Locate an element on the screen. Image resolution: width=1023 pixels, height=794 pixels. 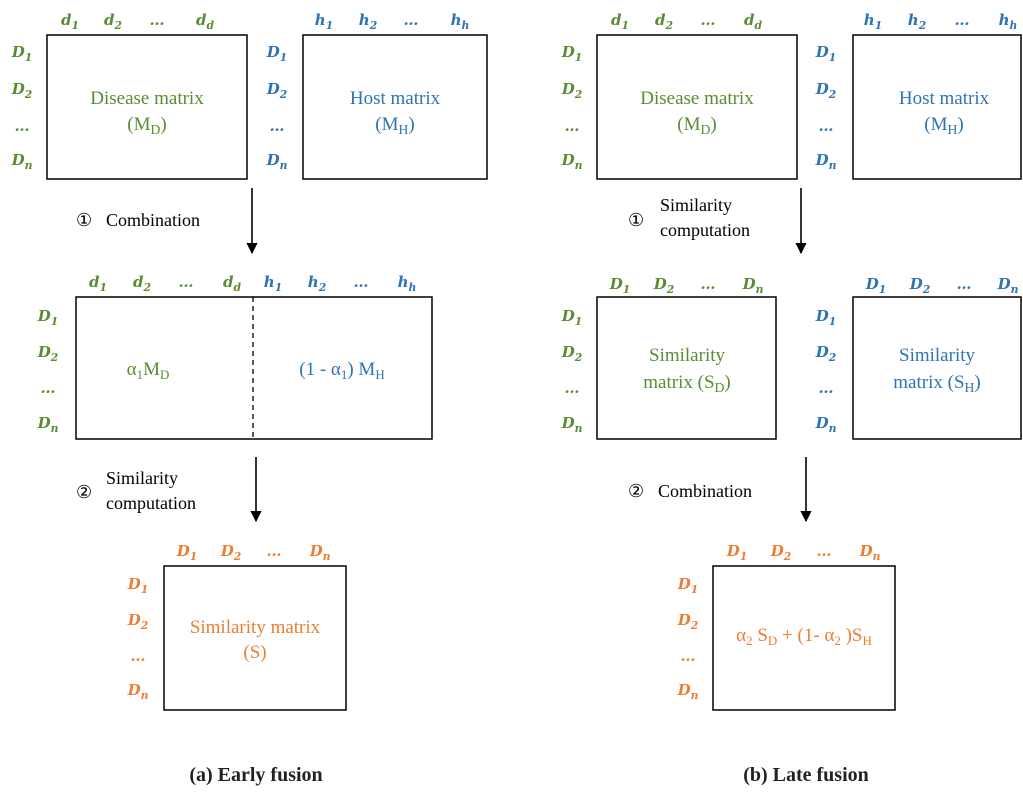
step-similarity-computation: ① Similarity computation is located at coordinates (717, 221).